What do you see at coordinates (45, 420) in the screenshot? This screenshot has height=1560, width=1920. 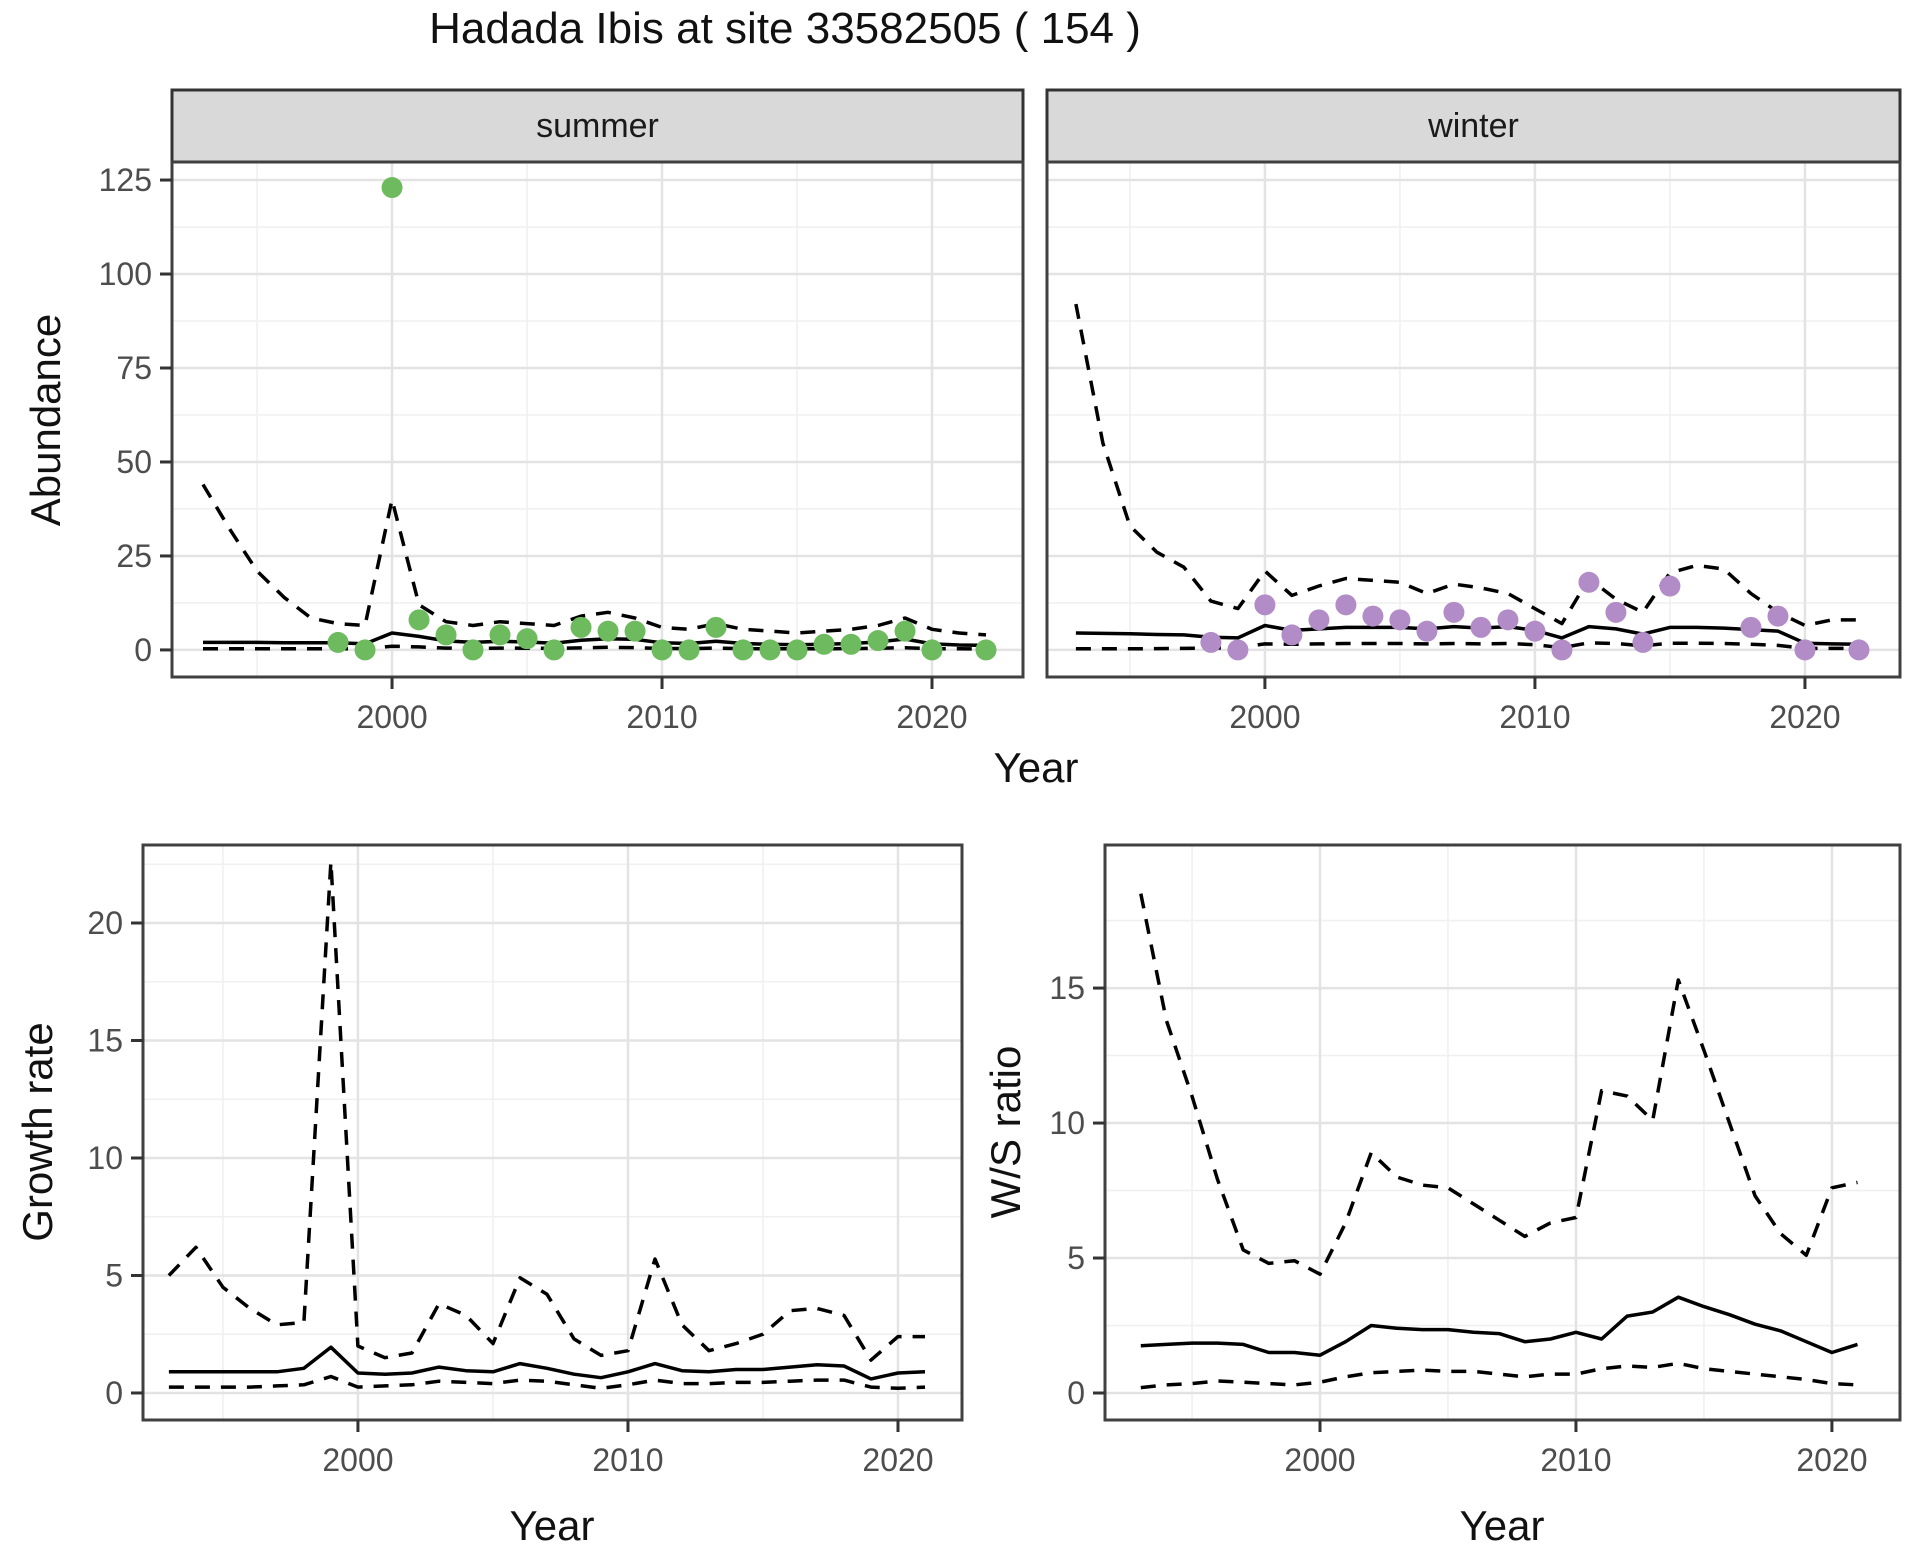 I see `y-axis-title-abundance: Abundance` at bounding box center [45, 420].